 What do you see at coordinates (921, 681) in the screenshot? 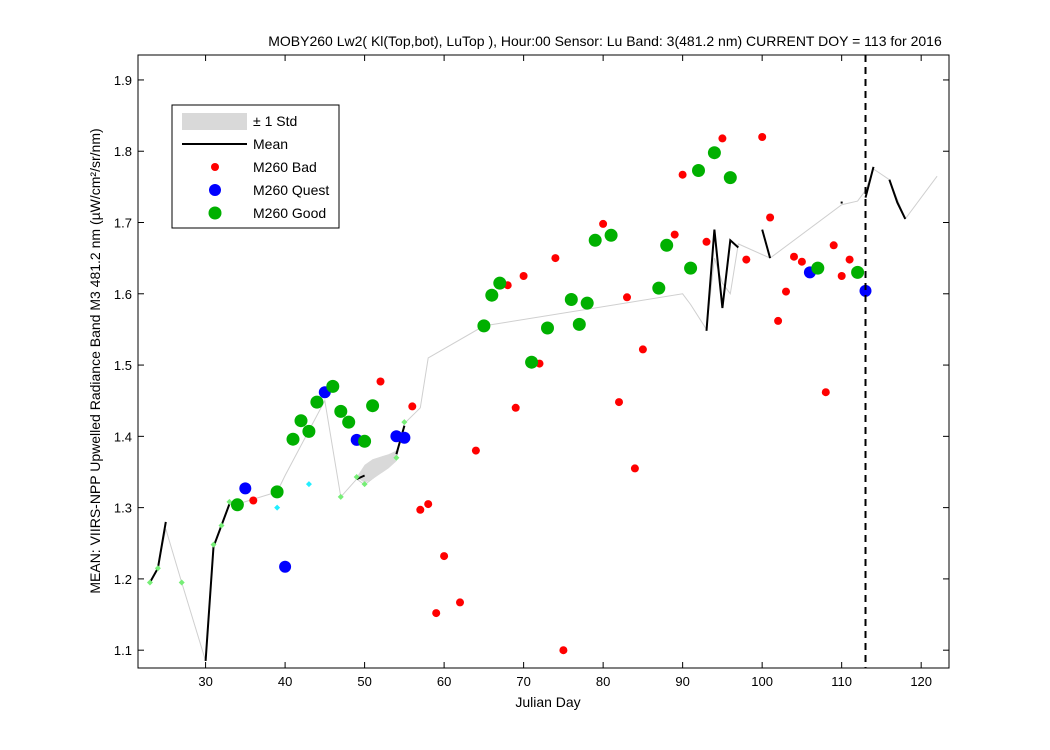
I see `x-tick-label: 120` at bounding box center [921, 681].